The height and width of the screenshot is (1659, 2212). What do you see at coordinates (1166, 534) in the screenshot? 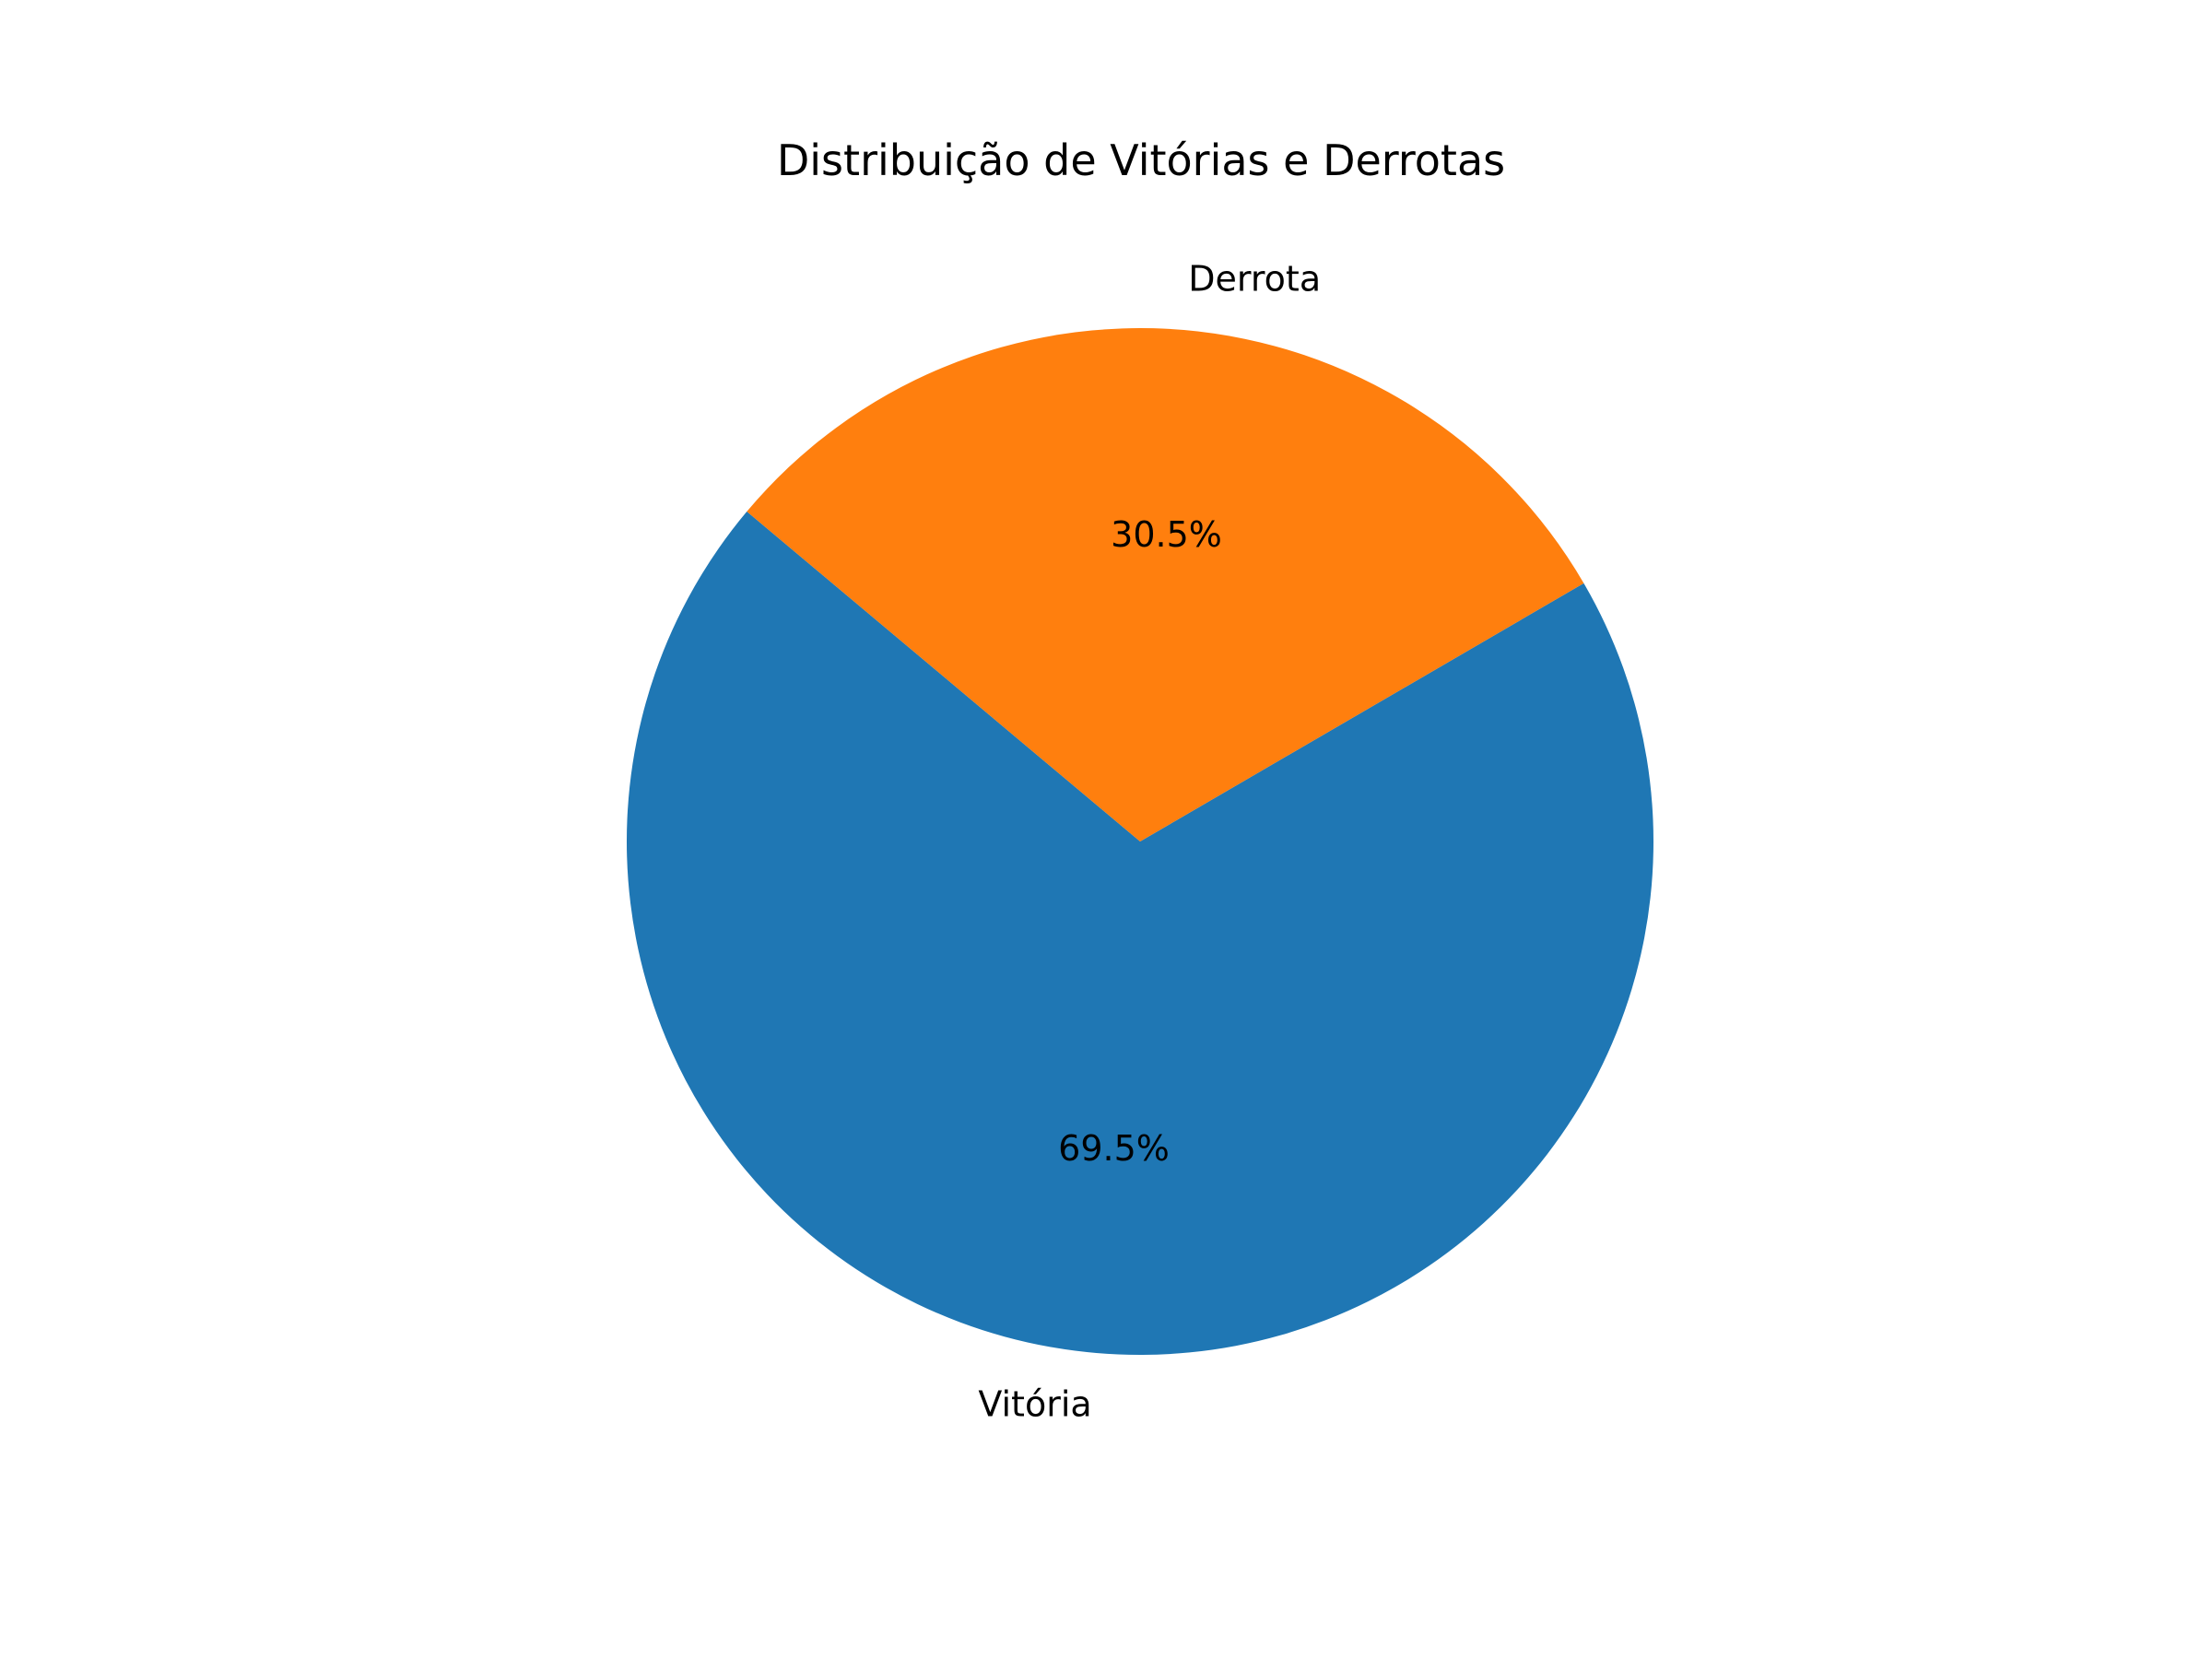
I see `pie-pct-label: 30.5%` at bounding box center [1166, 534].